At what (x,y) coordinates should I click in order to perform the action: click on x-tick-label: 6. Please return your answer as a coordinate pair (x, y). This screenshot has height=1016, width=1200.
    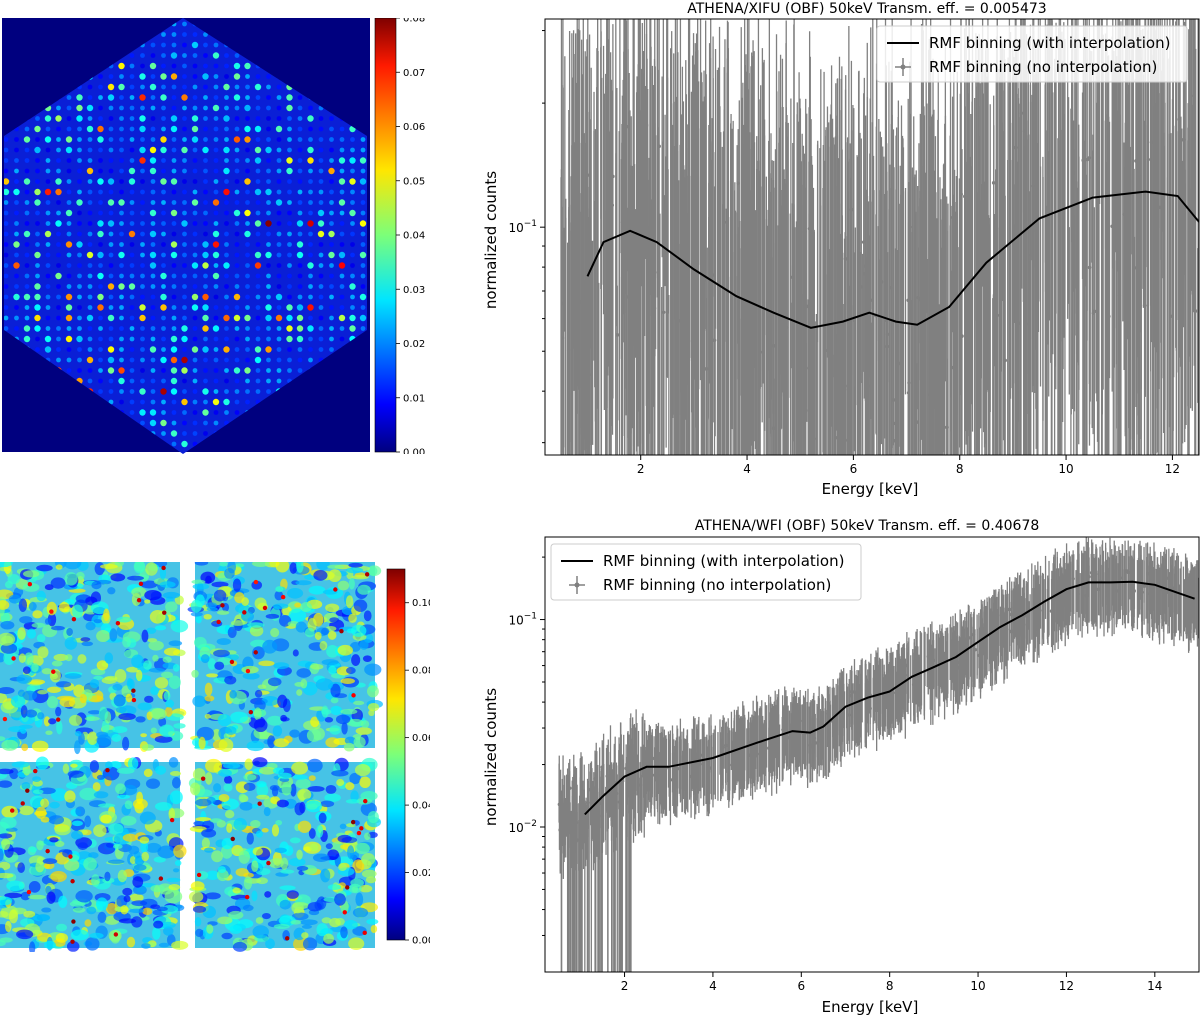
    Looking at the image, I should click on (854, 469).